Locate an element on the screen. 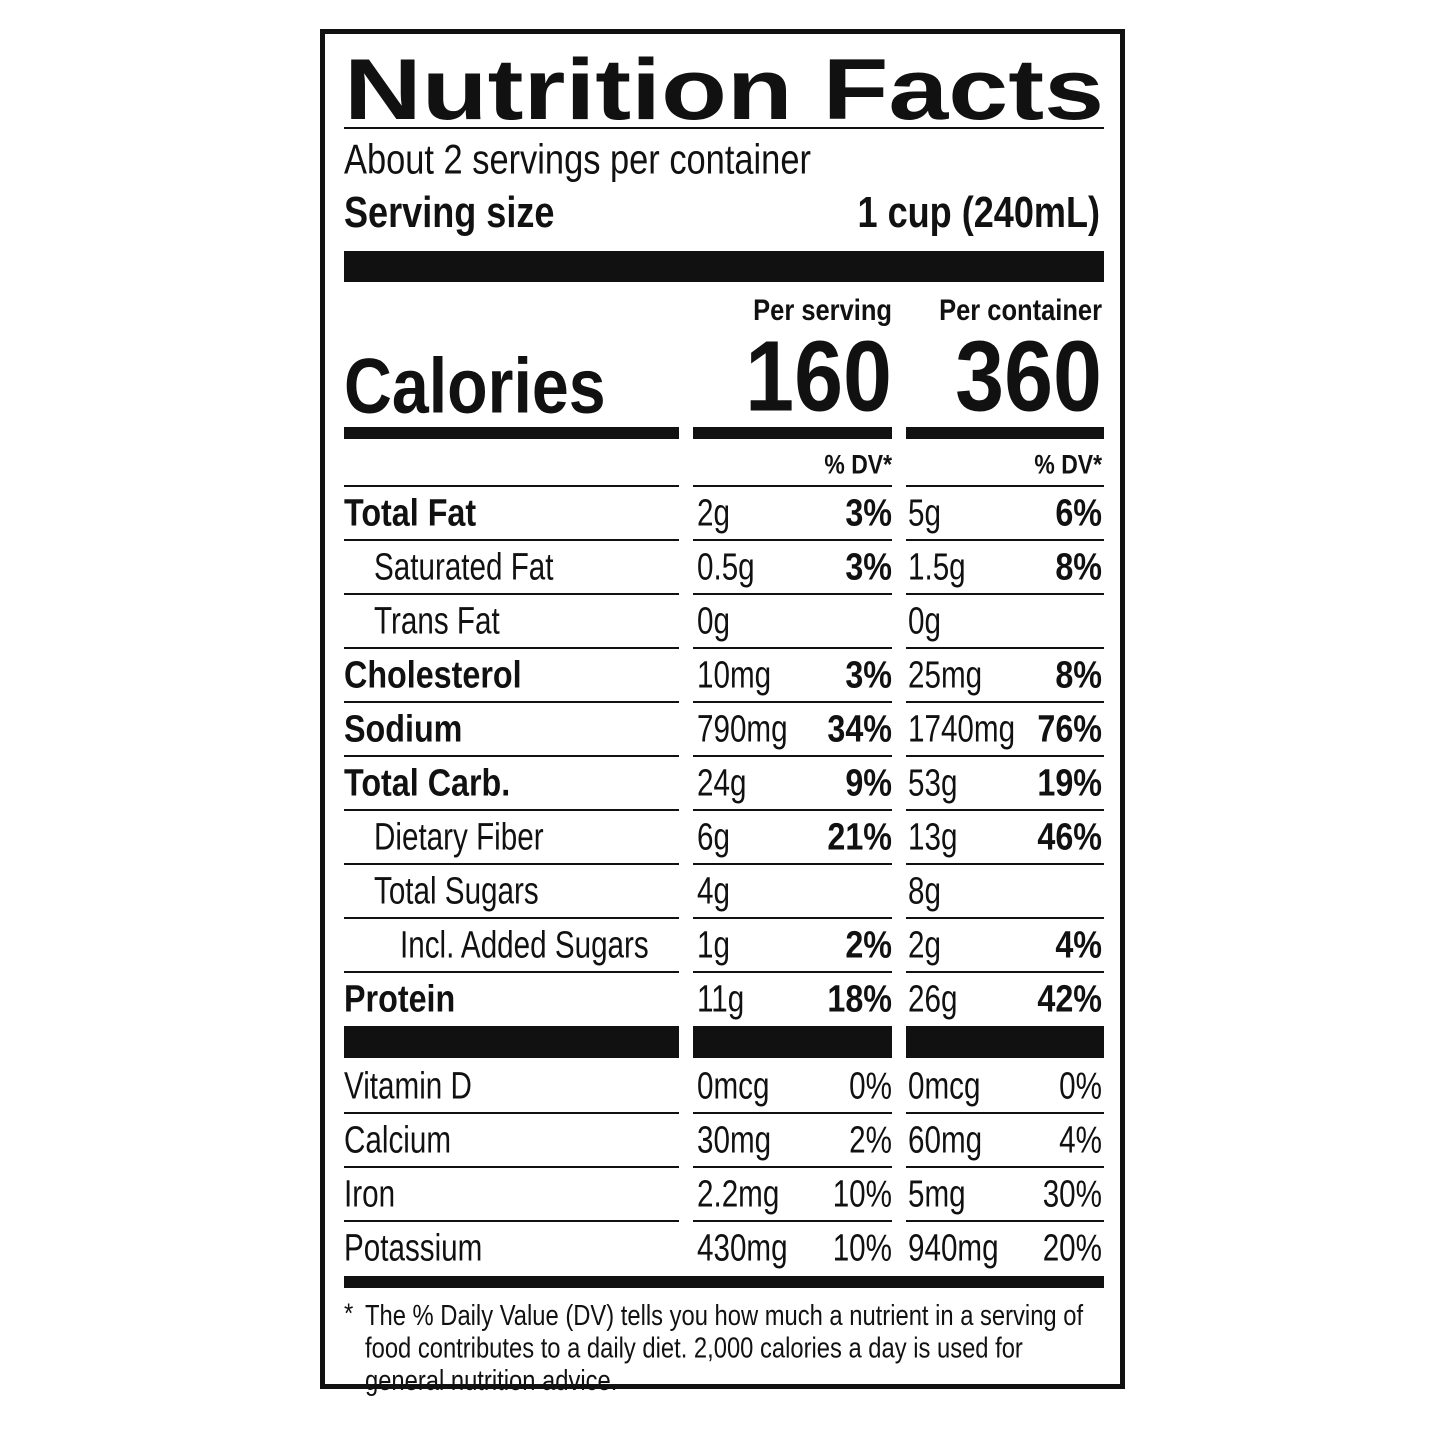 The height and width of the screenshot is (1445, 1445). amount: 8g is located at coordinates (924, 891).